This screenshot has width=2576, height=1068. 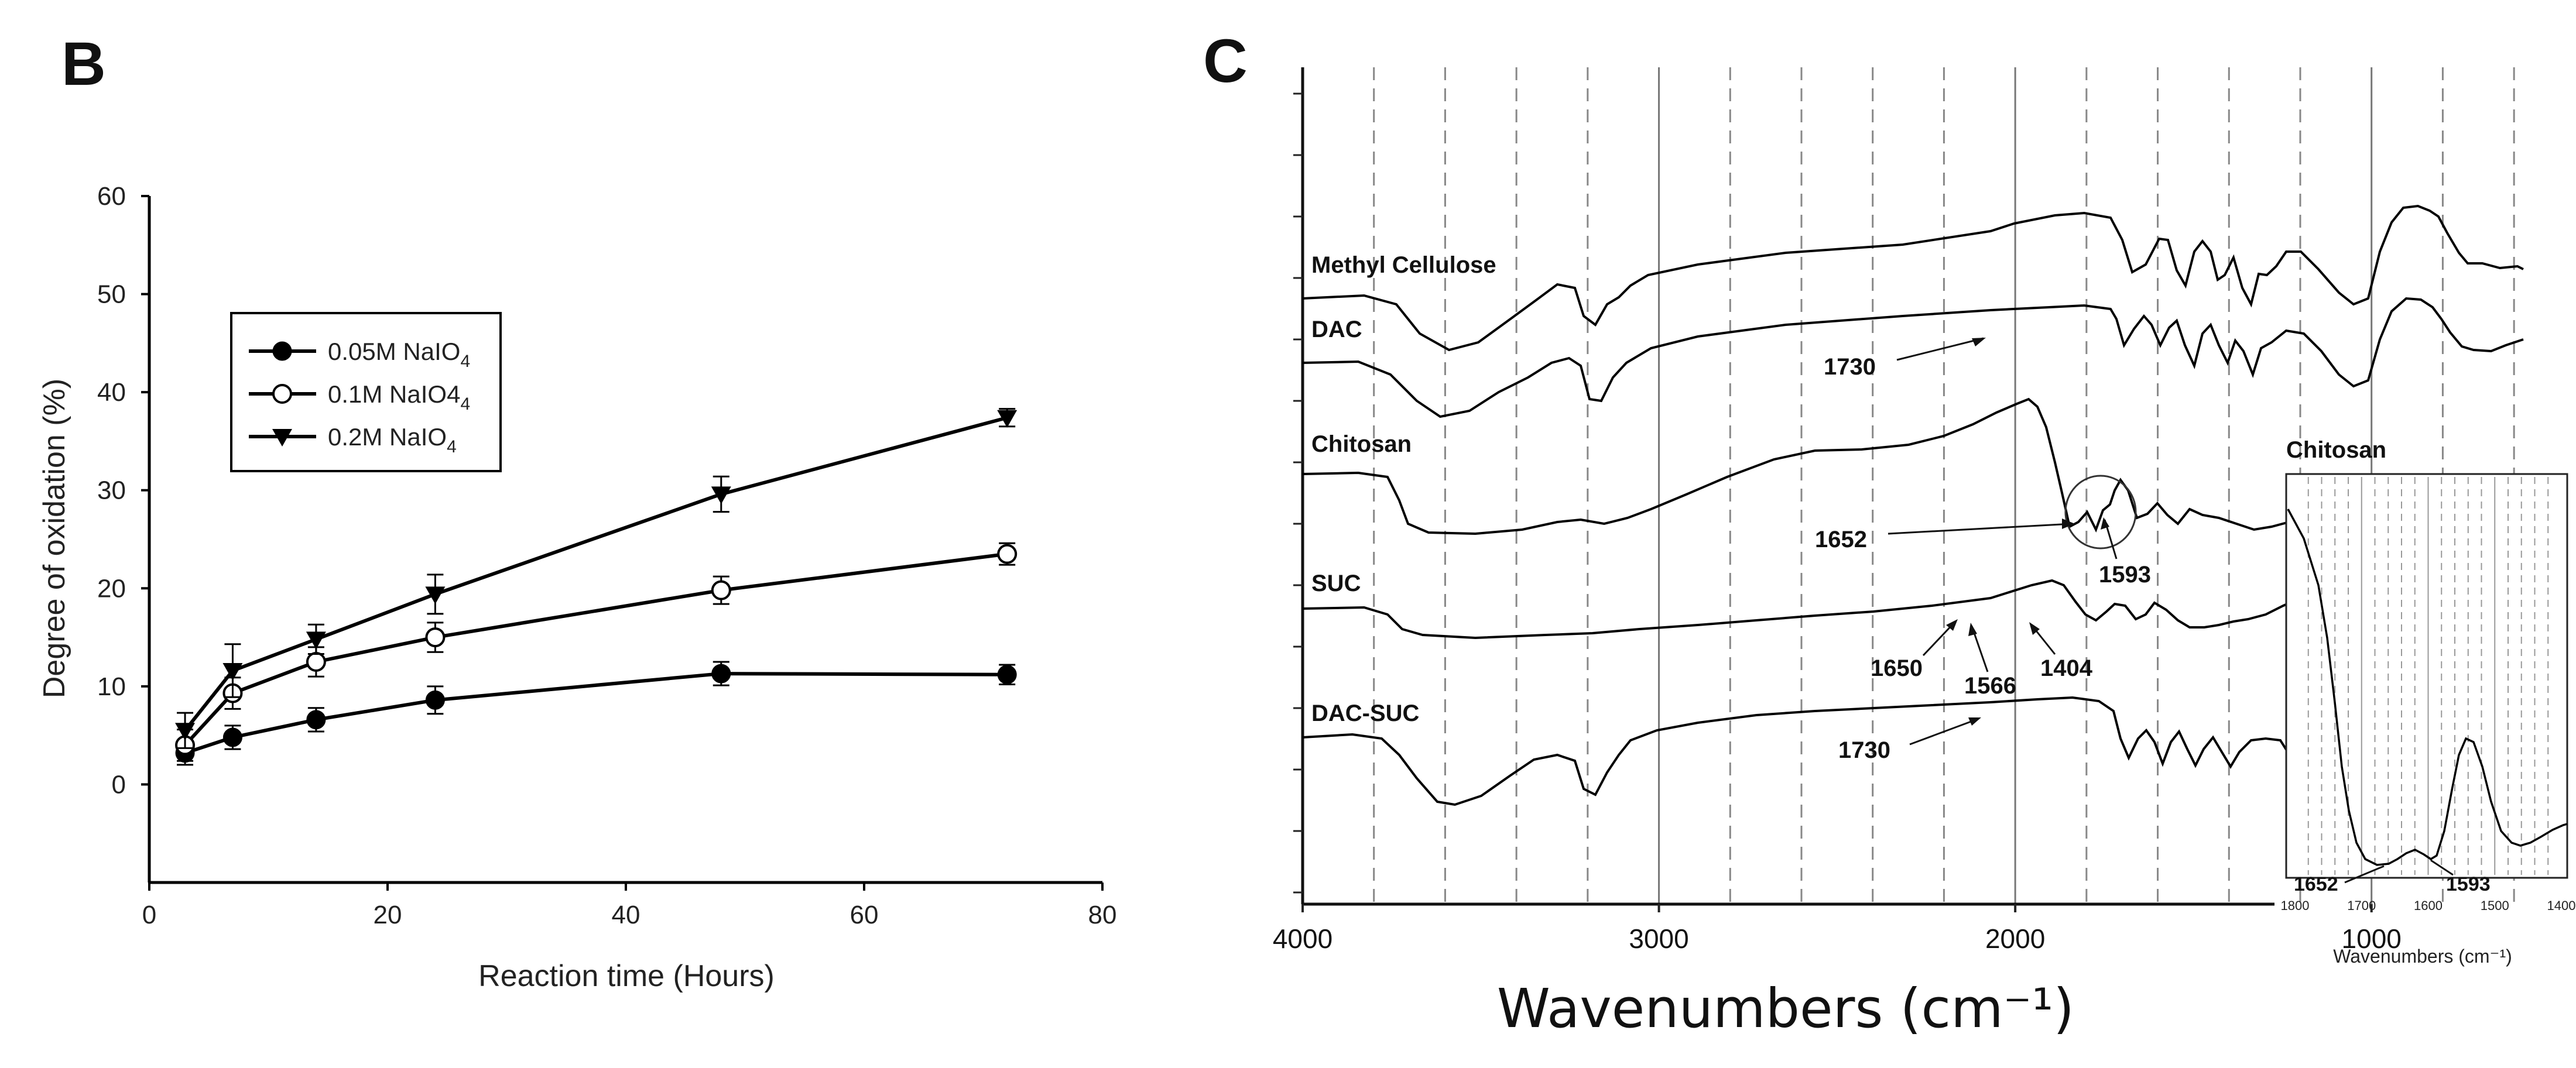 I want to click on peak-chitosan-1593-arrowhead, so click(x=2105, y=523).